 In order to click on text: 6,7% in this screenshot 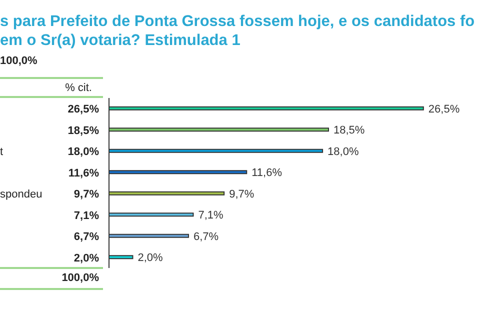, I will do `click(206, 236)`.